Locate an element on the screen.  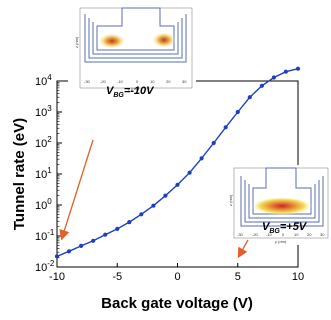
inset-bottom-x-label: y (nm) is located at coordinates (281, 241).